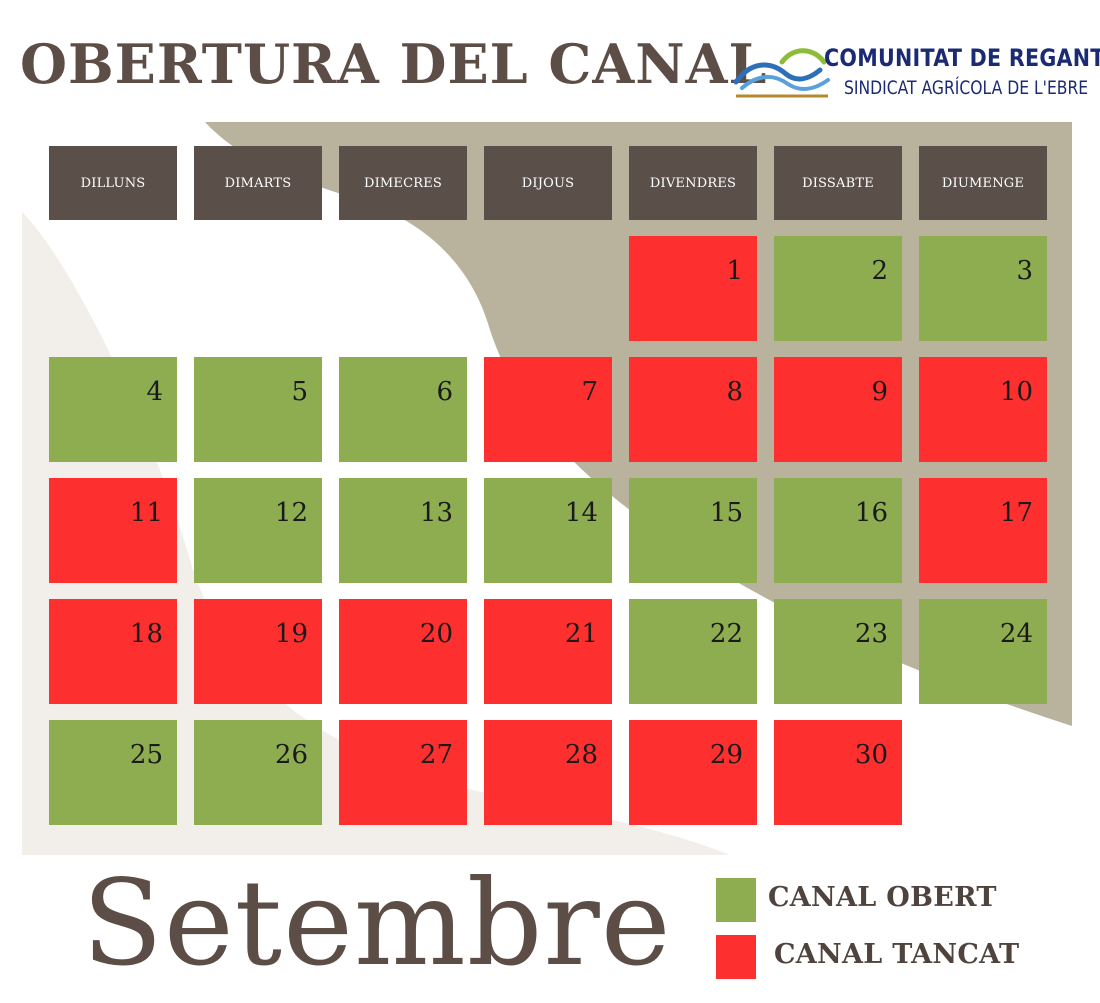 Image resolution: width=1100 pixels, height=1003 pixels. Describe the element at coordinates (736, 957) in the screenshot. I see `legend-swatch-closed` at that location.